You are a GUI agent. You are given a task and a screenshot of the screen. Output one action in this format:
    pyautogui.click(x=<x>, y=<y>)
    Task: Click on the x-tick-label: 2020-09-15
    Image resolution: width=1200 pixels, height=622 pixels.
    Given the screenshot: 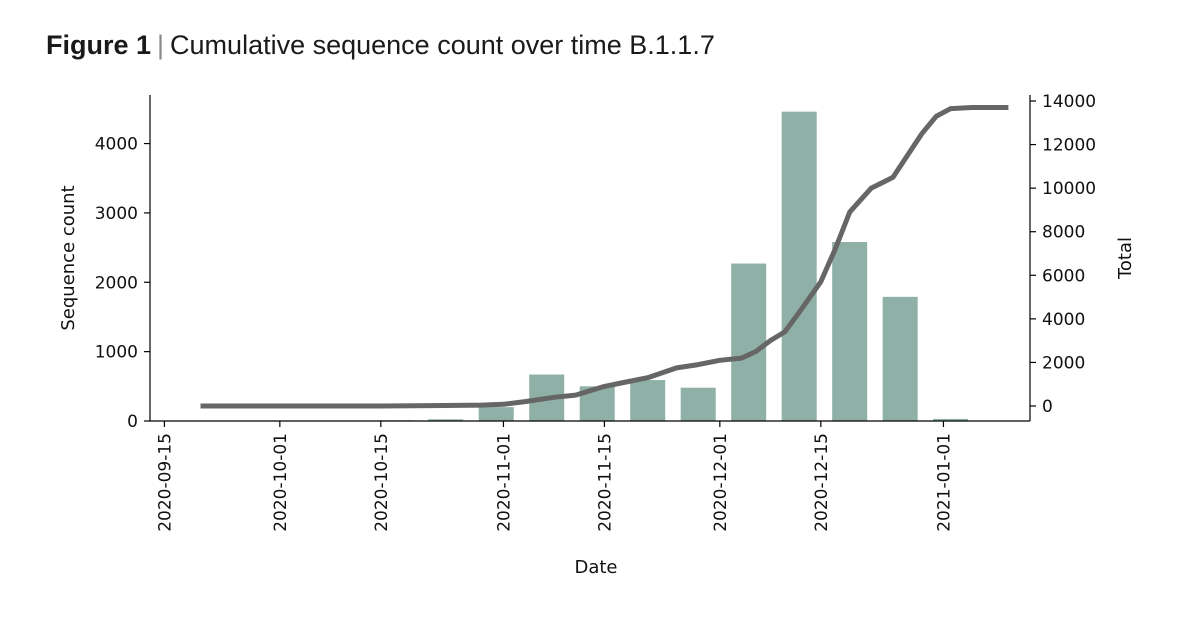 What is the action you would take?
    pyautogui.click(x=165, y=482)
    